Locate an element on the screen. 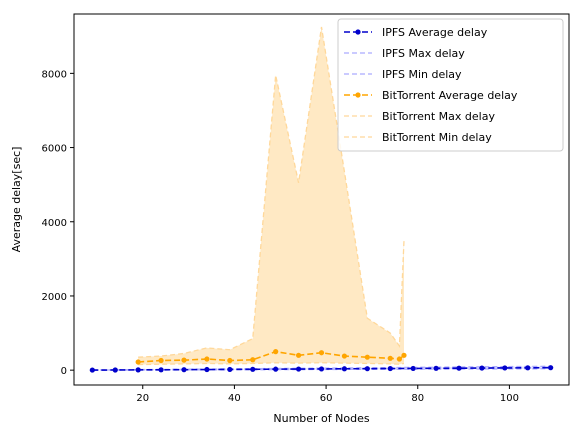  series-line-bittorrent-min-delay is located at coordinates (271, 364).